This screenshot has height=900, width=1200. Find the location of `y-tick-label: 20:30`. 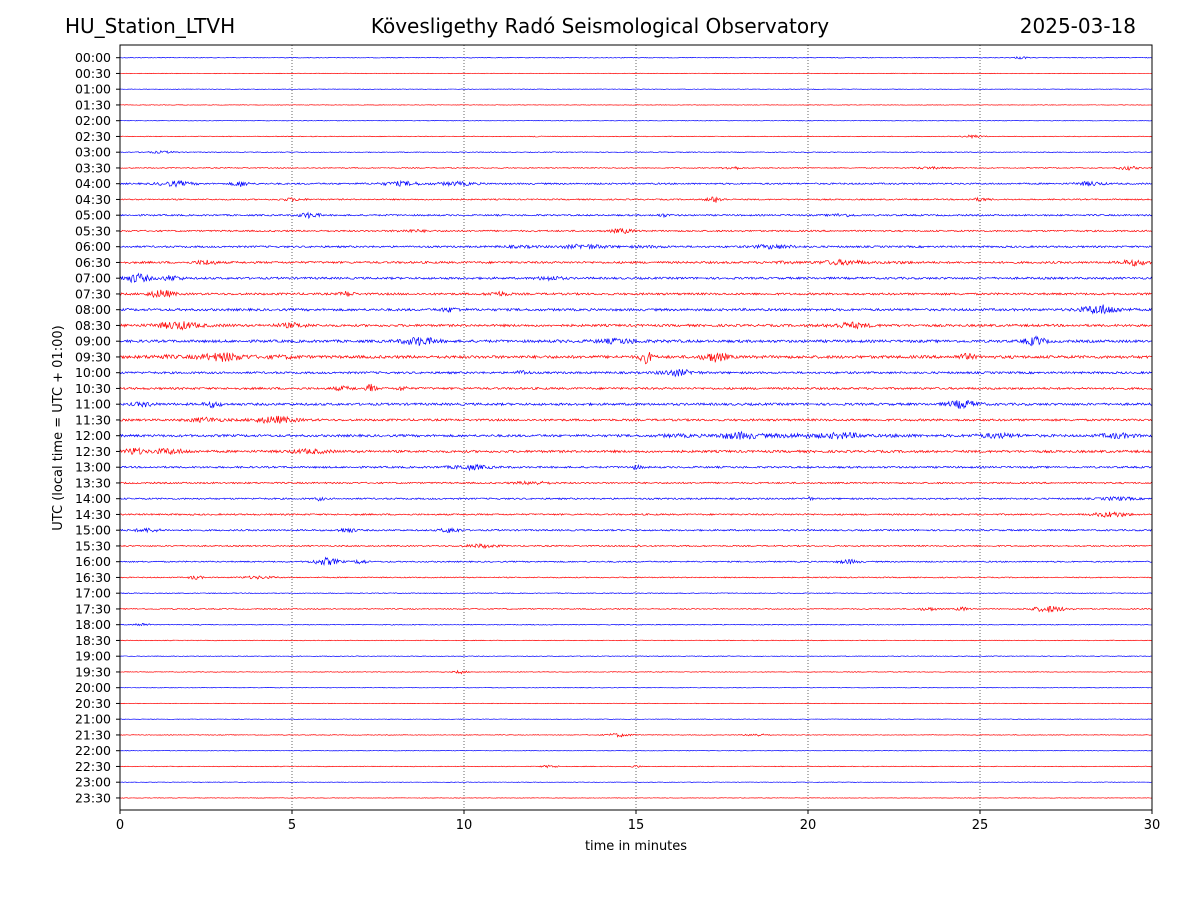

y-tick-label: 20:30 is located at coordinates (93, 703).